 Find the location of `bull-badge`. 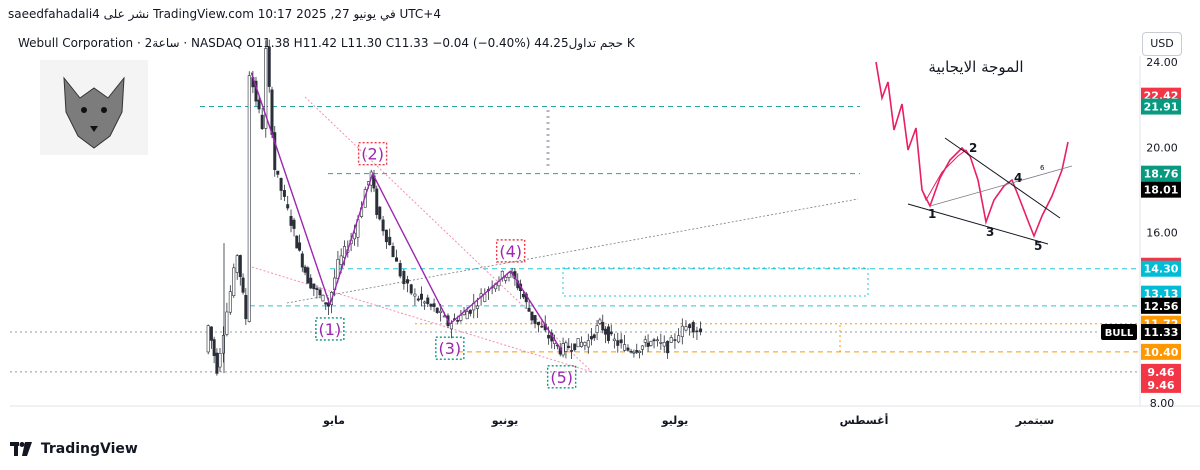

bull-badge is located at coordinates (1119, 332).